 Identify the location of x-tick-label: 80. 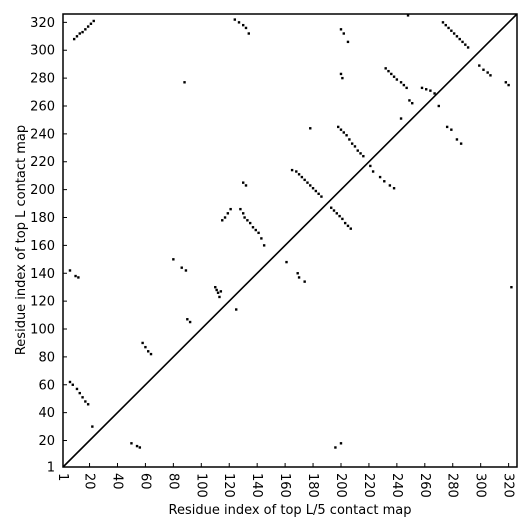
(172, 481).